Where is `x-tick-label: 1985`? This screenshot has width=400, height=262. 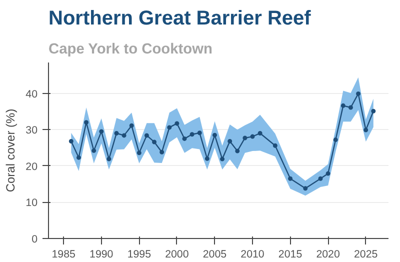
x-tick-label: 1985 is located at coordinates (64, 254).